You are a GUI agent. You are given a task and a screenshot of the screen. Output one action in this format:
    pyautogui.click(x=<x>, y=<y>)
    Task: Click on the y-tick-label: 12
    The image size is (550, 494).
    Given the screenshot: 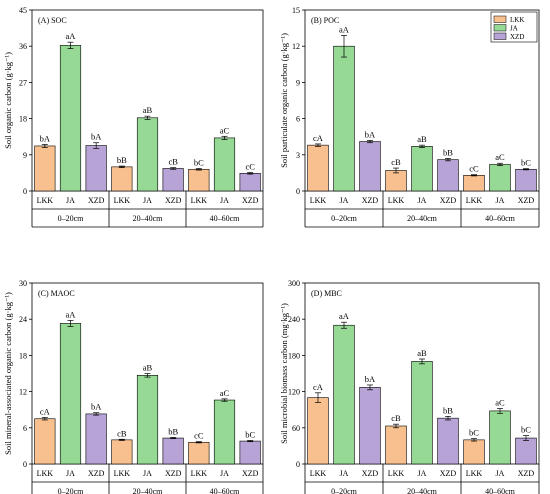 What is the action you would take?
    pyautogui.click(x=296, y=46)
    